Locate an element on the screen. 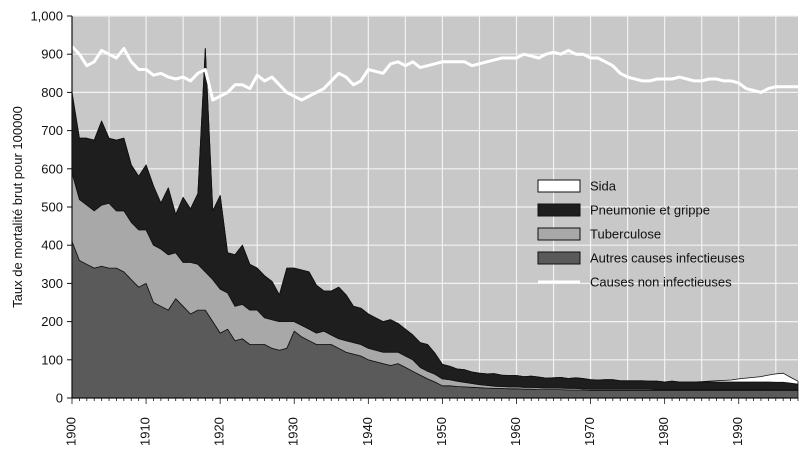 The width and height of the screenshot is (812, 450). y-tick-label: 100 is located at coordinates (52, 359).